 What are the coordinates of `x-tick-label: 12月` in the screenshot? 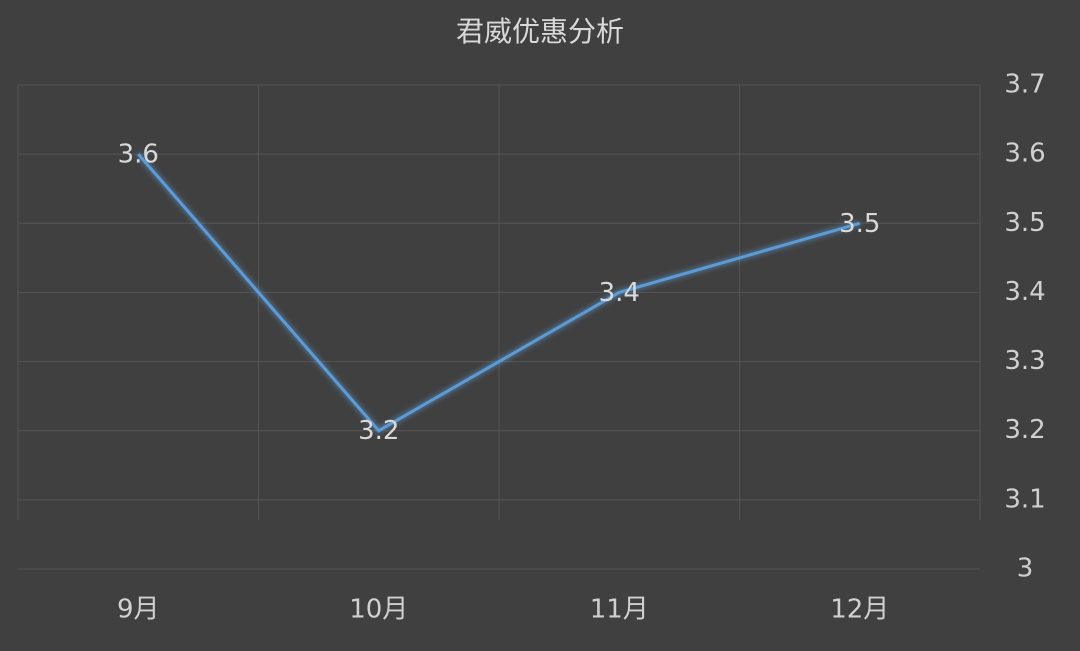 It's located at (859, 610).